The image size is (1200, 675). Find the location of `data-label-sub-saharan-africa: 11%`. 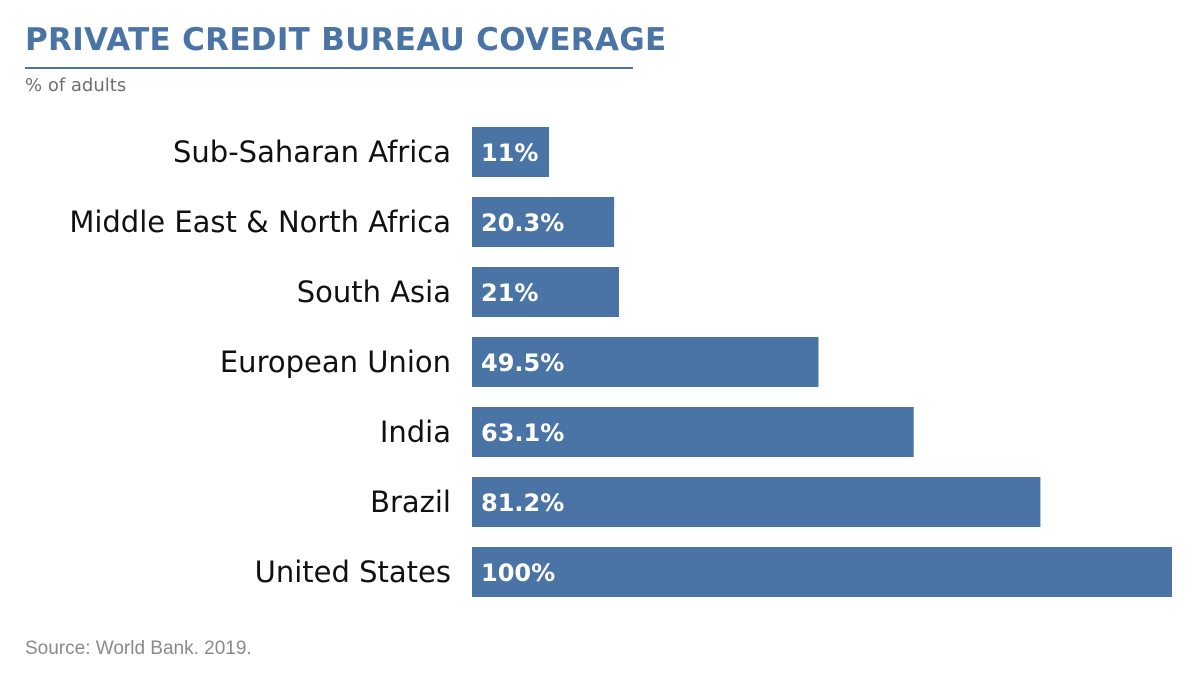

data-label-sub-saharan-africa: 11% is located at coordinates (509, 153).